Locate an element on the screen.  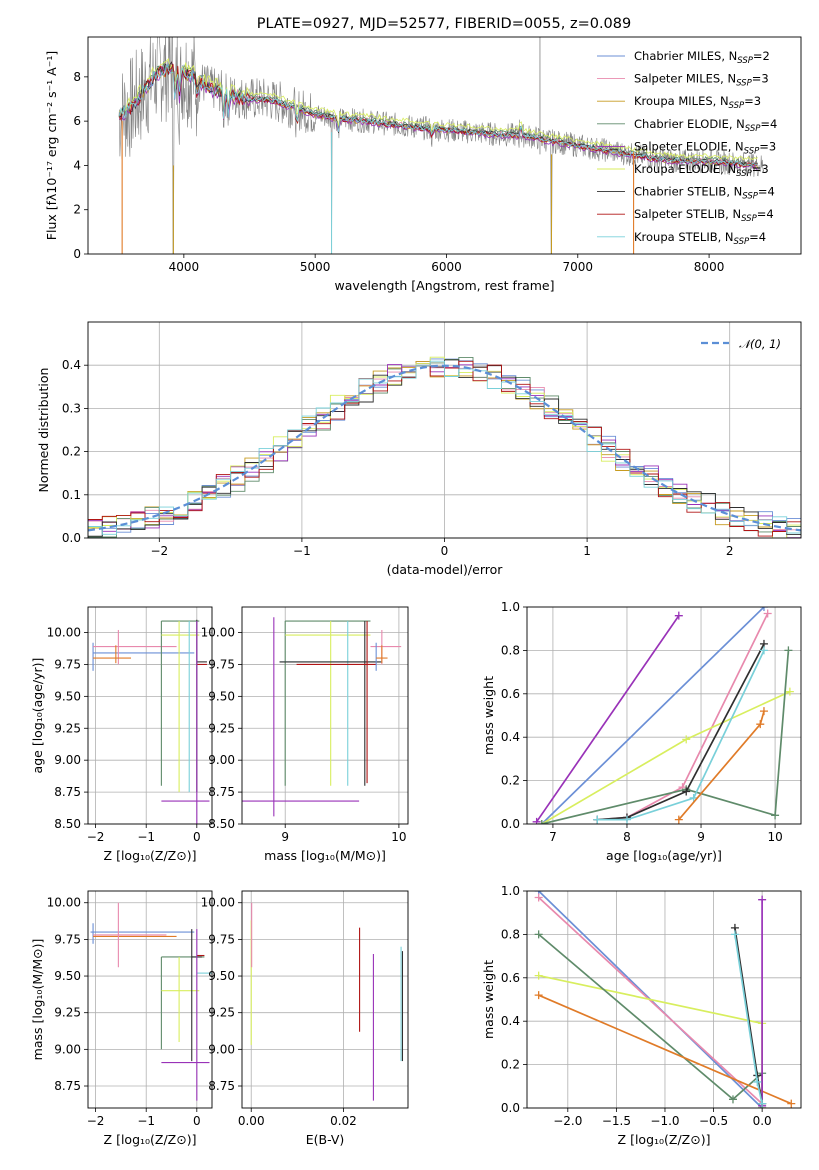
frame-age_vs_mass is located at coordinates (325, 715).